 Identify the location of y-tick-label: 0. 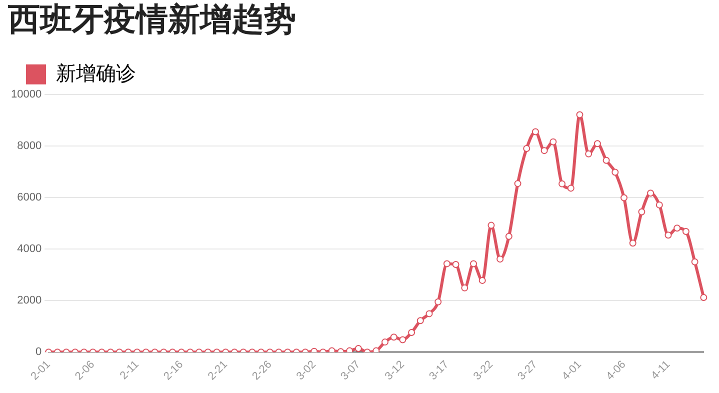
(38, 352).